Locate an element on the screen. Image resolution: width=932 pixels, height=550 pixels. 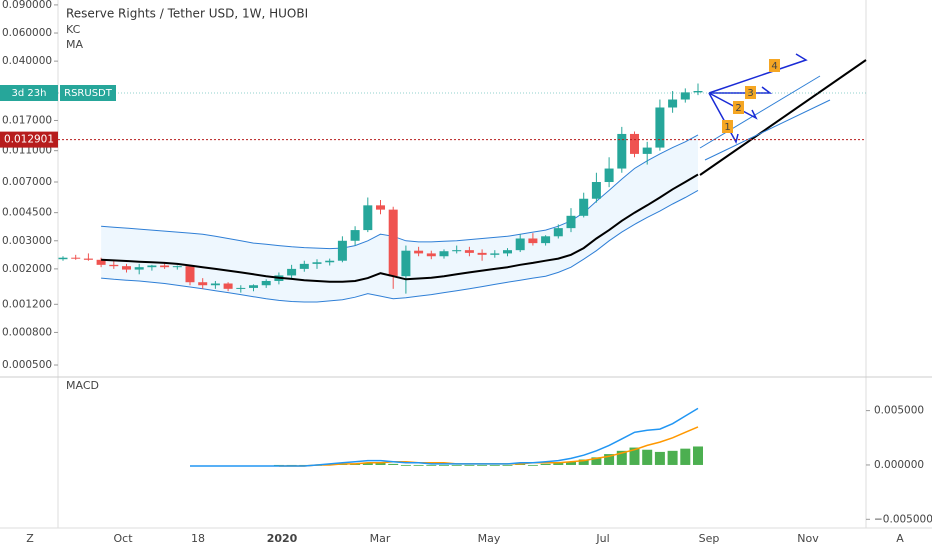
macd-line is located at coordinates (444, 437).